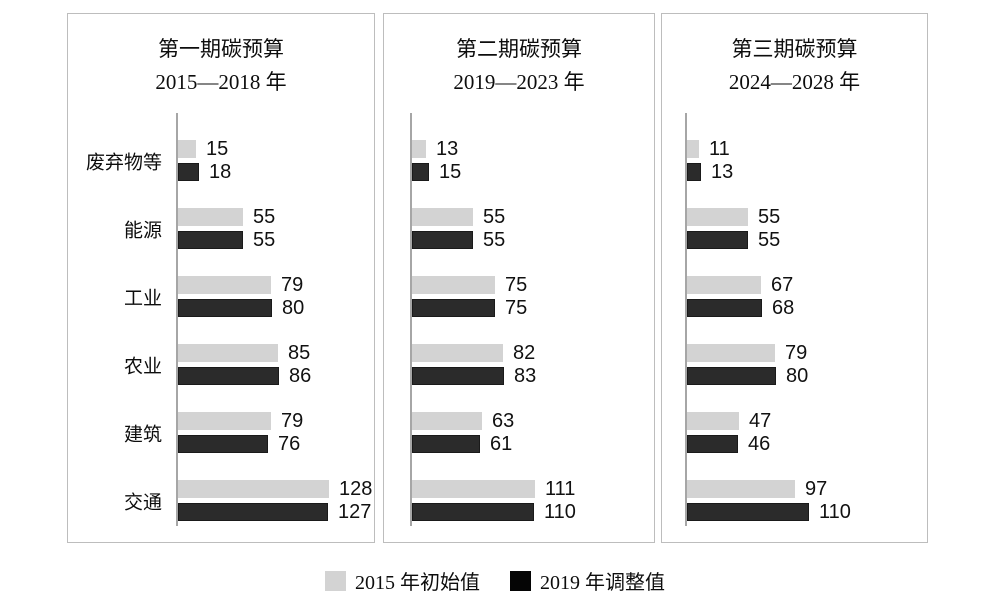  I want to click on bar-value-label: 75, so click(516, 285).